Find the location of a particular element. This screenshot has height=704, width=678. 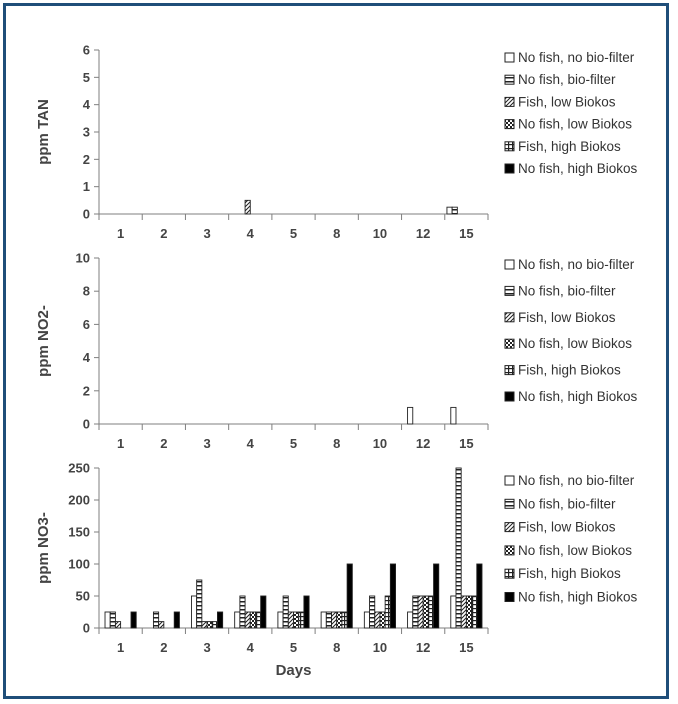

y-tick-label: 10 is located at coordinates (83, 258).